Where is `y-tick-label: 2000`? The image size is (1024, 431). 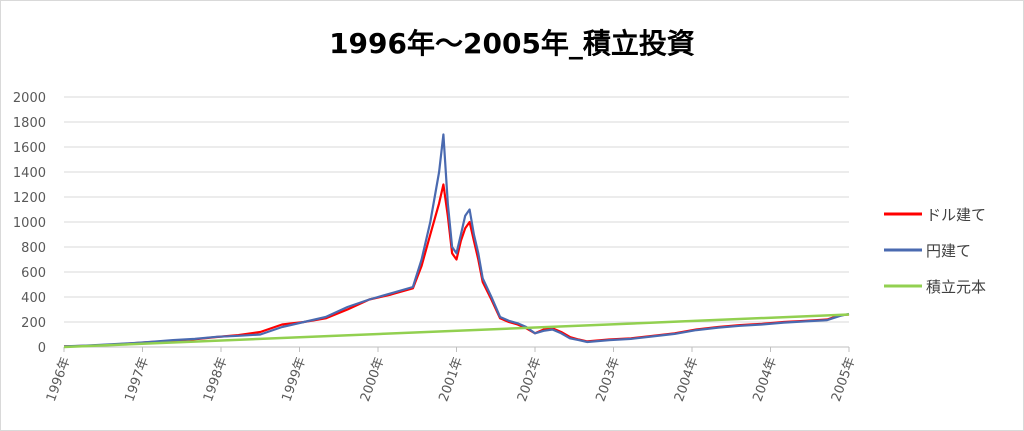 y-tick-label: 2000 is located at coordinates (29, 98).